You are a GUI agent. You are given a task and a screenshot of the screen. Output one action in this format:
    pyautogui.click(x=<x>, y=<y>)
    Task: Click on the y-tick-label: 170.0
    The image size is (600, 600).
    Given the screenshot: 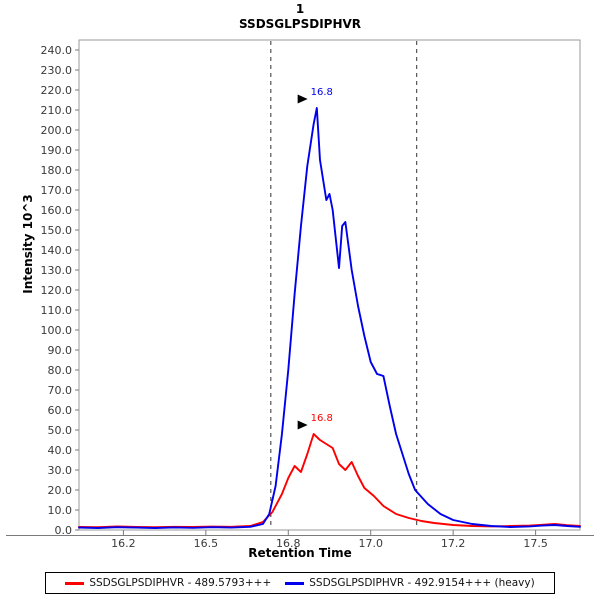 What is the action you would take?
    pyautogui.click(x=57, y=190)
    